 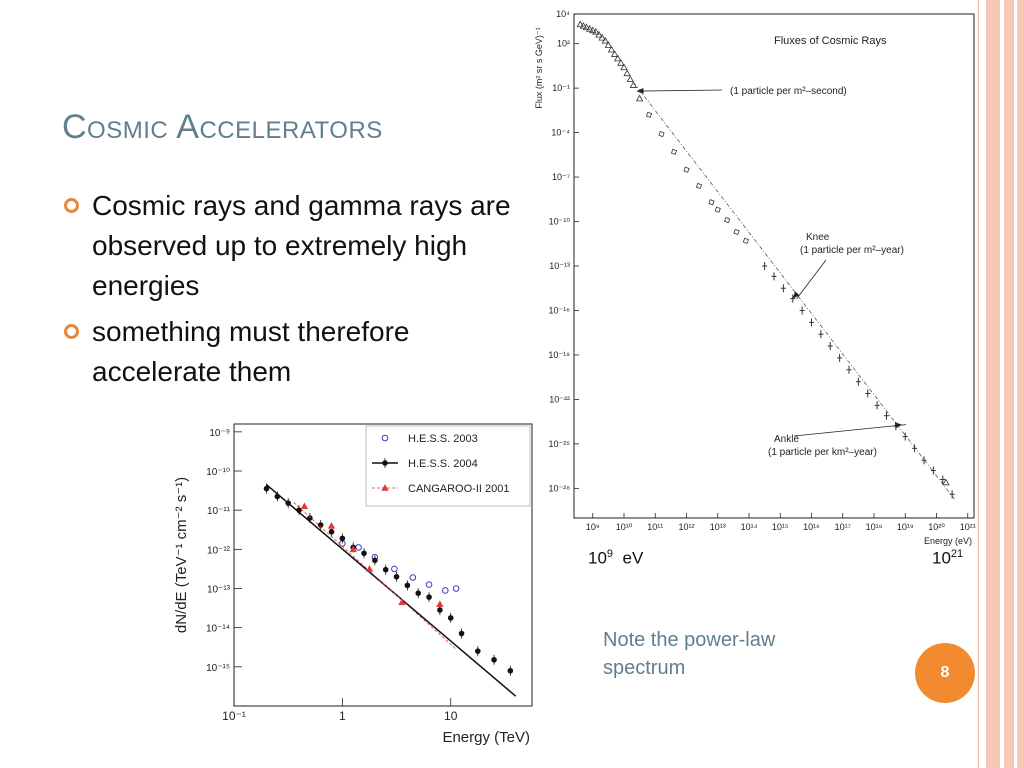 I want to click on annotation: (1 particle per m²–second), so click(x=741, y=91).